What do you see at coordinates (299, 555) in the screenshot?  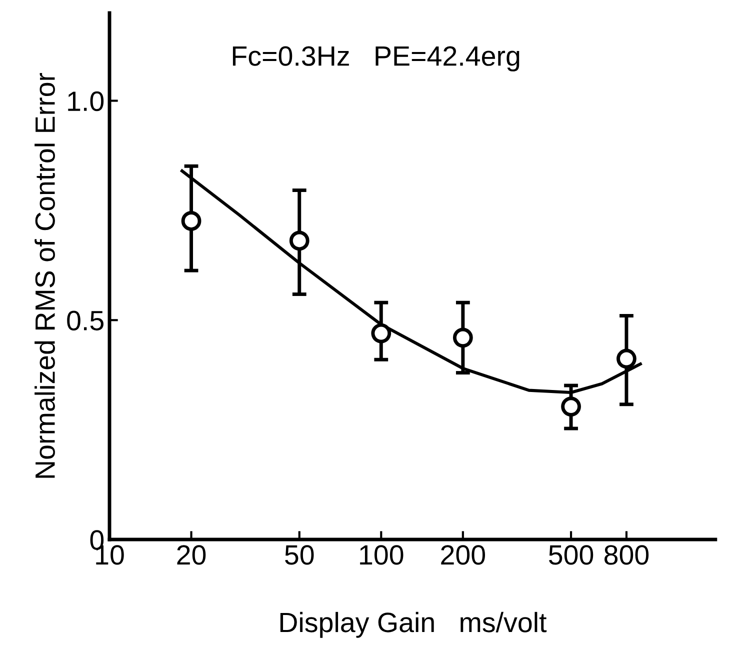 I see `x-tick-label: 50` at bounding box center [299, 555].